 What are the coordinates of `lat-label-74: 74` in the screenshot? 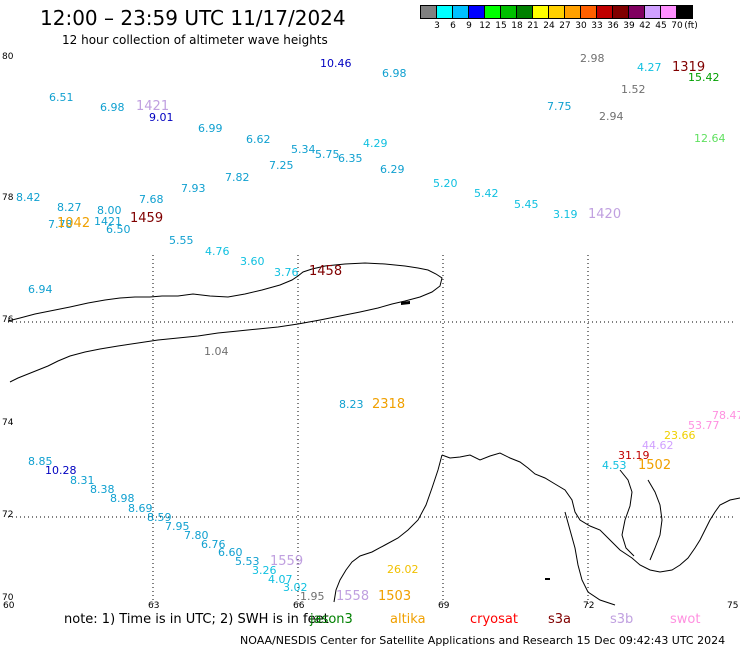 It's located at (8, 423).